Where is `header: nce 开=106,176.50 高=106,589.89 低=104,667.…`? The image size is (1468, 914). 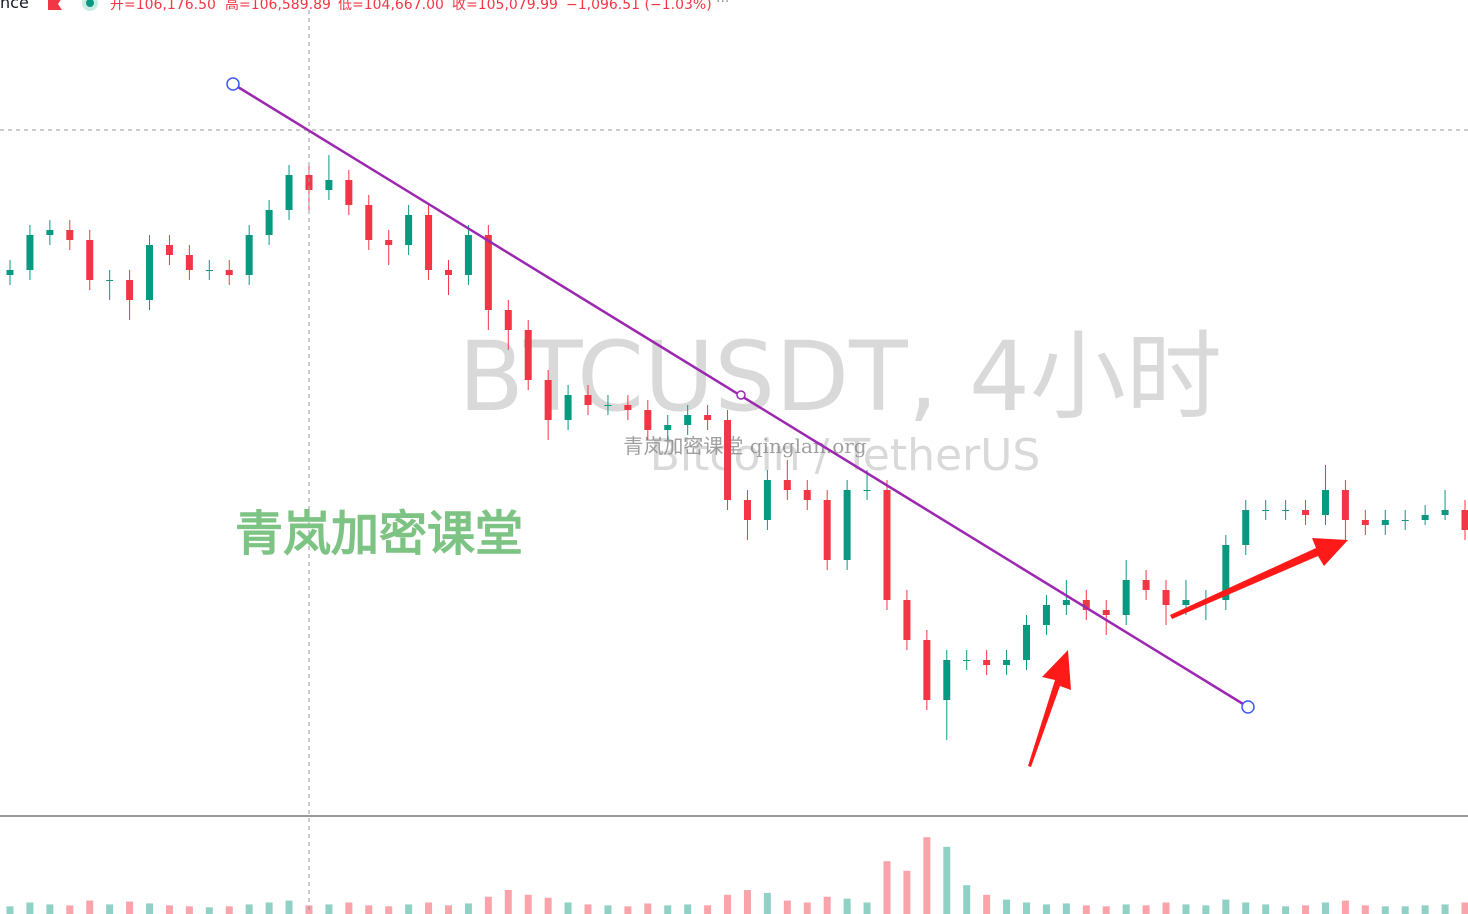
header: nce 开=106,176.50 高=106,589.89 低=104,667.… is located at coordinates (364, 6).